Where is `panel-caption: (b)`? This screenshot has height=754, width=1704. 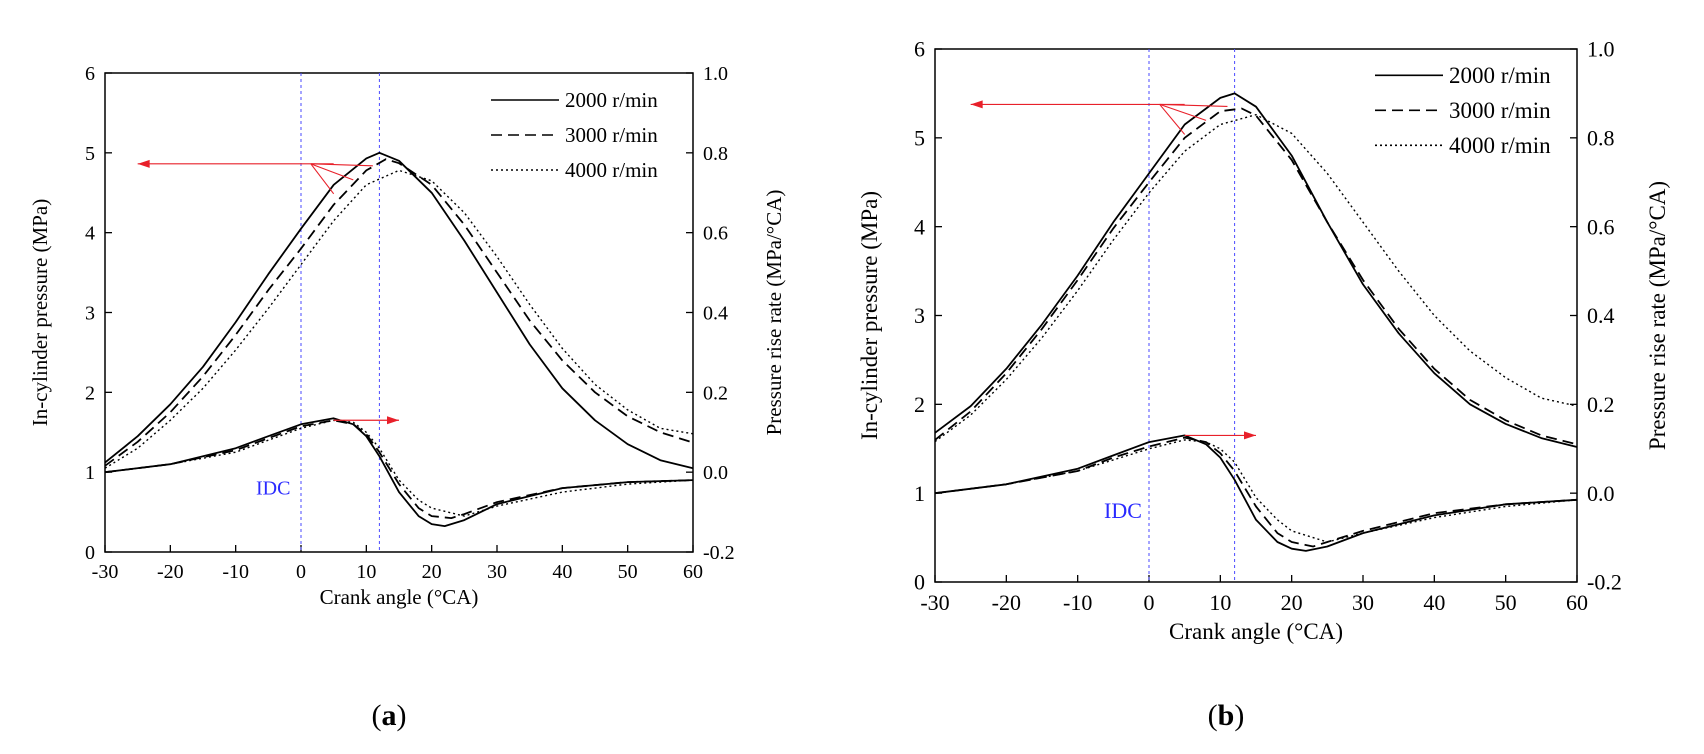
panel-caption: (b) is located at coordinates (1226, 715).